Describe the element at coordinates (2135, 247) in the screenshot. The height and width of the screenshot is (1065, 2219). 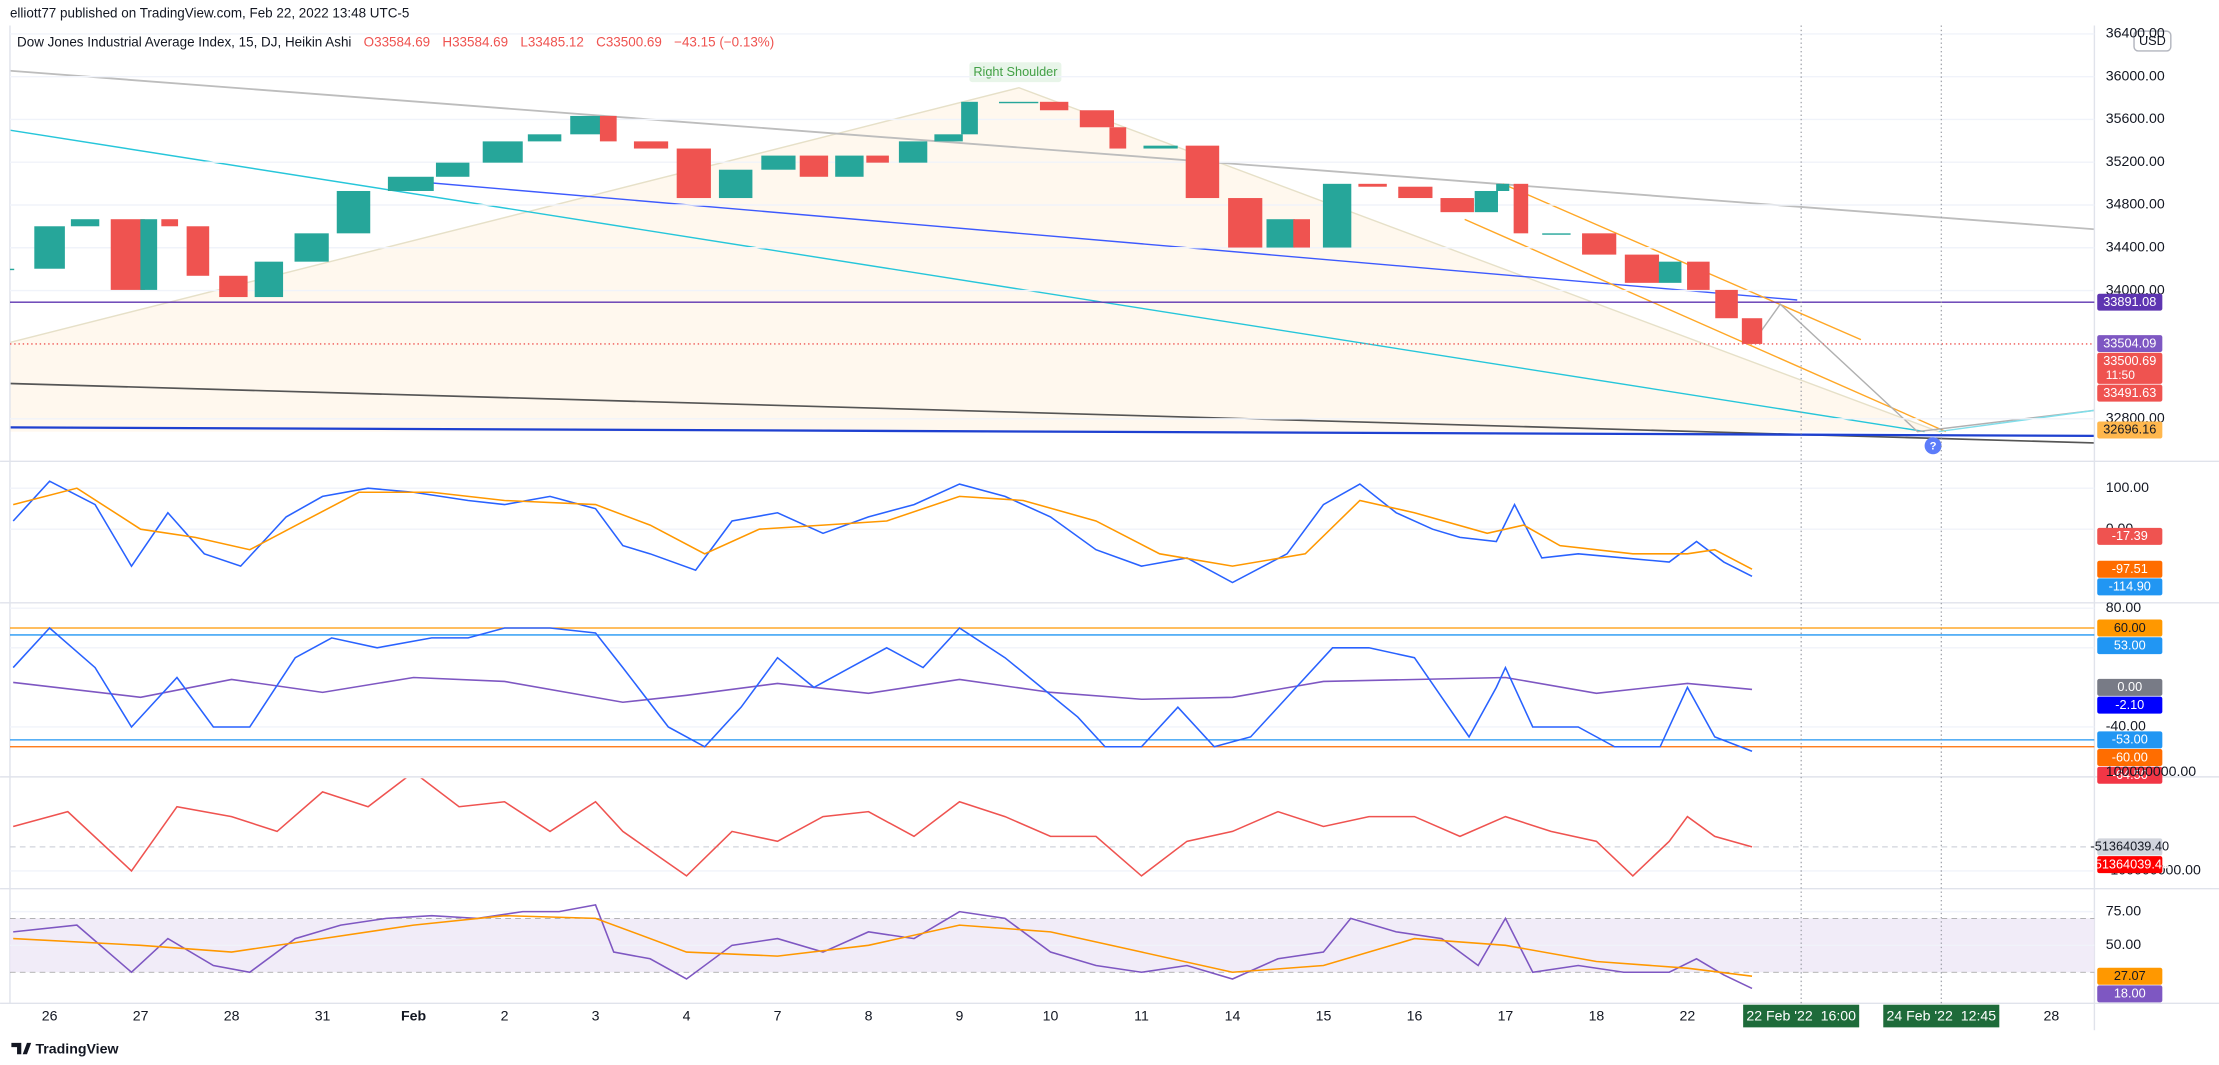
I see `y-tick-label: 34400.00` at that location.